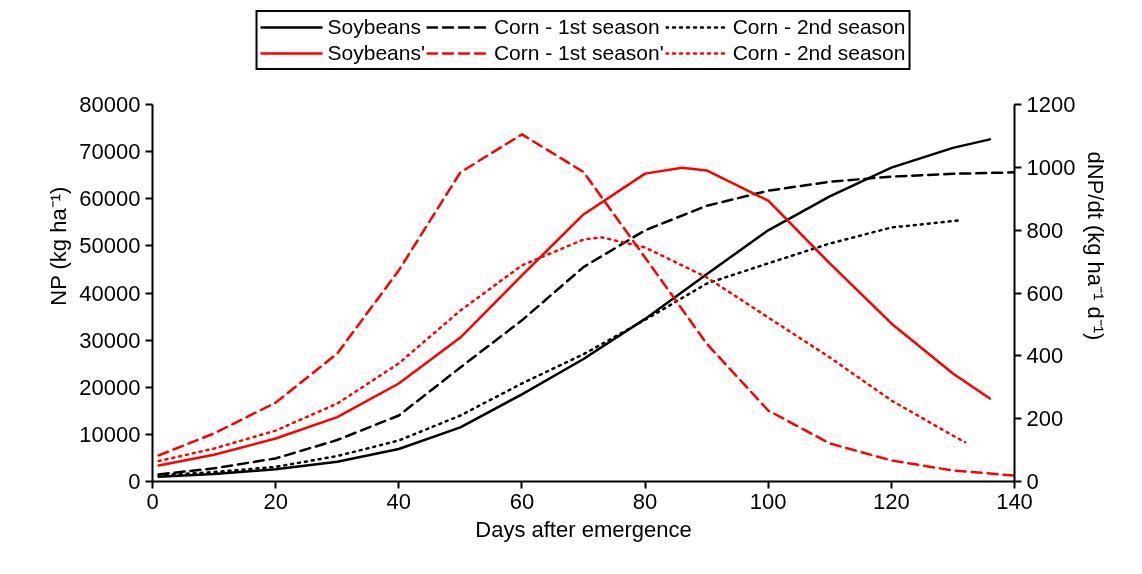 The height and width of the screenshot is (574, 1142). What do you see at coordinates (1045, 293) in the screenshot?
I see `y2-tick-label: 600` at bounding box center [1045, 293].